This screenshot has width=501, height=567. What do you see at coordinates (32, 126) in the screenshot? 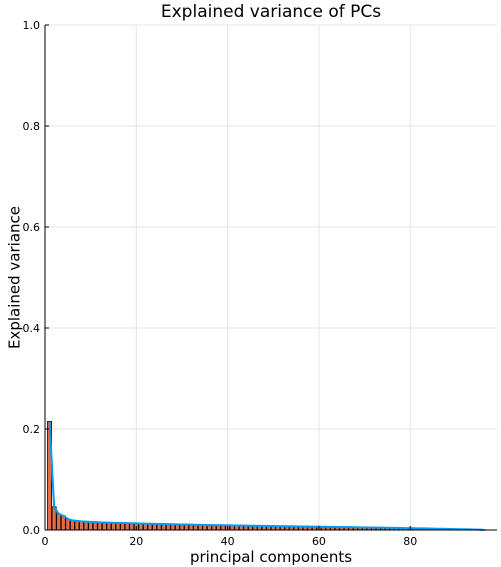
I see `y-tick-label: 0.8` at bounding box center [32, 126].